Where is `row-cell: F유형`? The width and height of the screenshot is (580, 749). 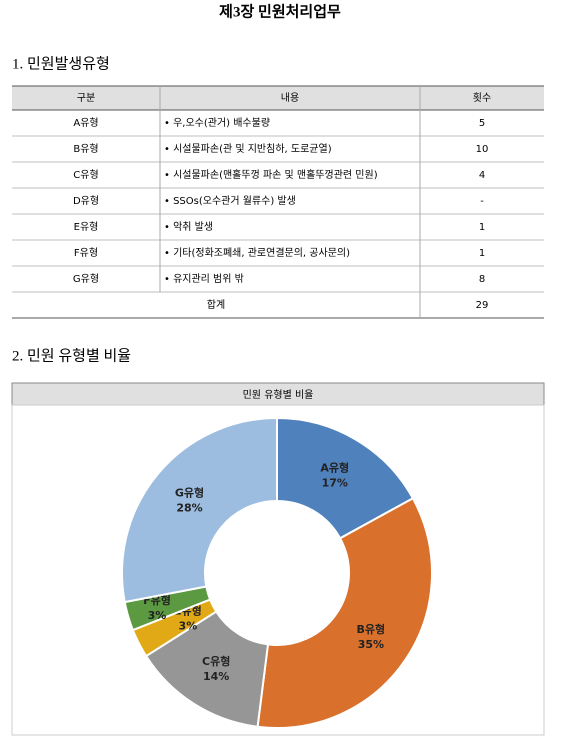
row-cell: F유형 is located at coordinates (86, 253).